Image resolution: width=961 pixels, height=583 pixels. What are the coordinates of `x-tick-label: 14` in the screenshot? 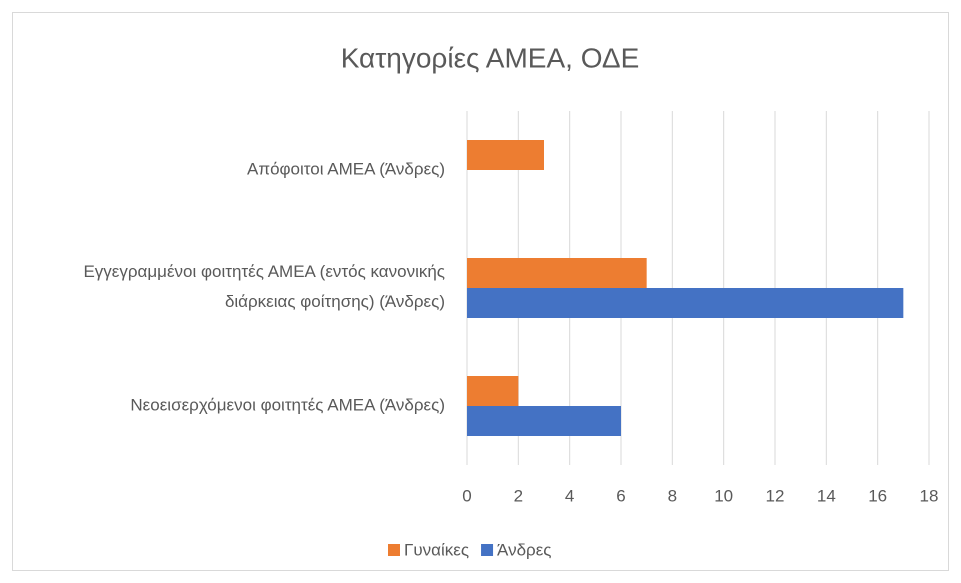 It's located at (826, 495).